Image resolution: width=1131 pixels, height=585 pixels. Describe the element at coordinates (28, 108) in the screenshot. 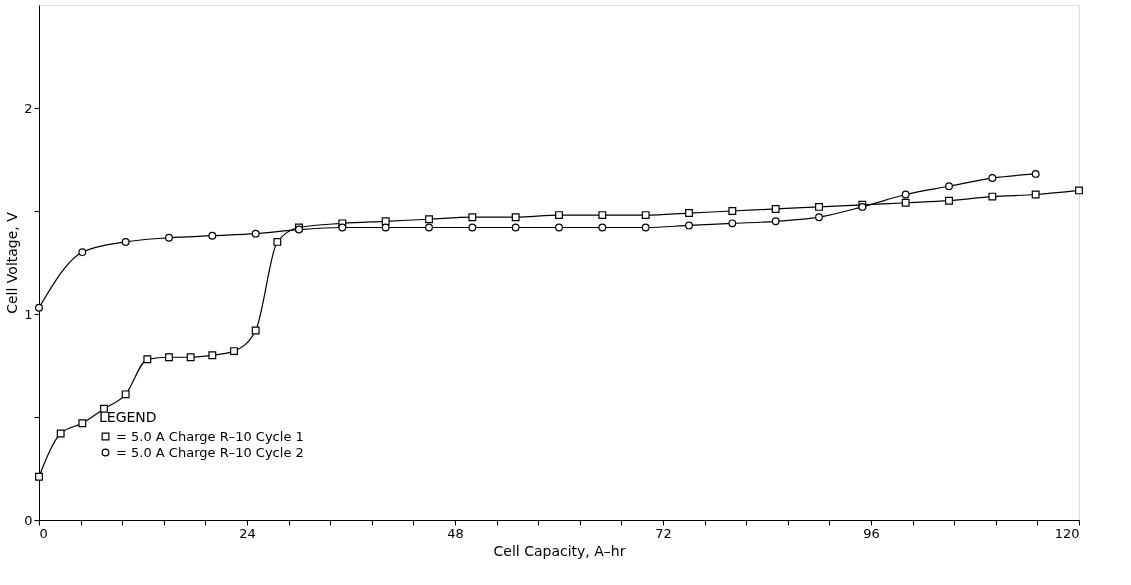

I see `y-tick-label: 2` at that location.